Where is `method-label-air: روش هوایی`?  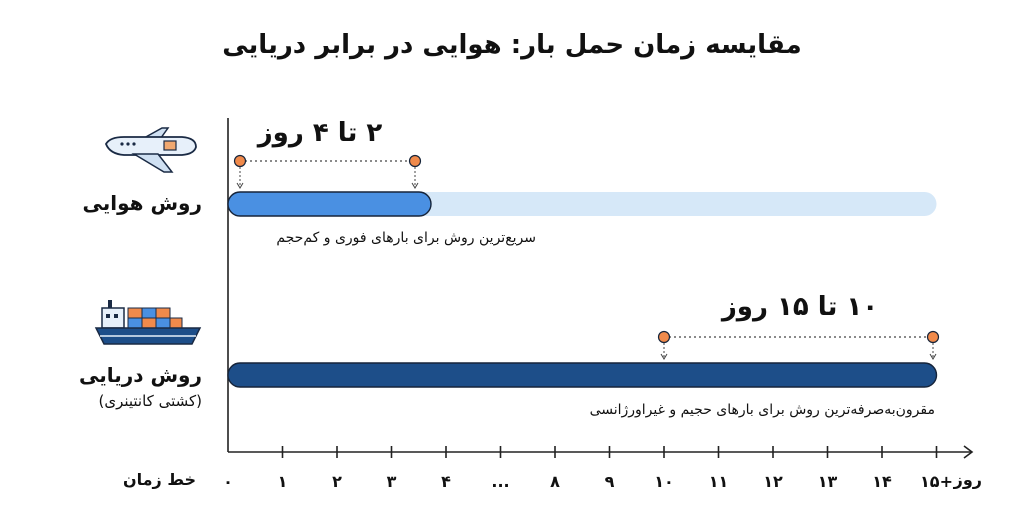
method-label-air: روش هوایی is located at coordinates (142, 203).